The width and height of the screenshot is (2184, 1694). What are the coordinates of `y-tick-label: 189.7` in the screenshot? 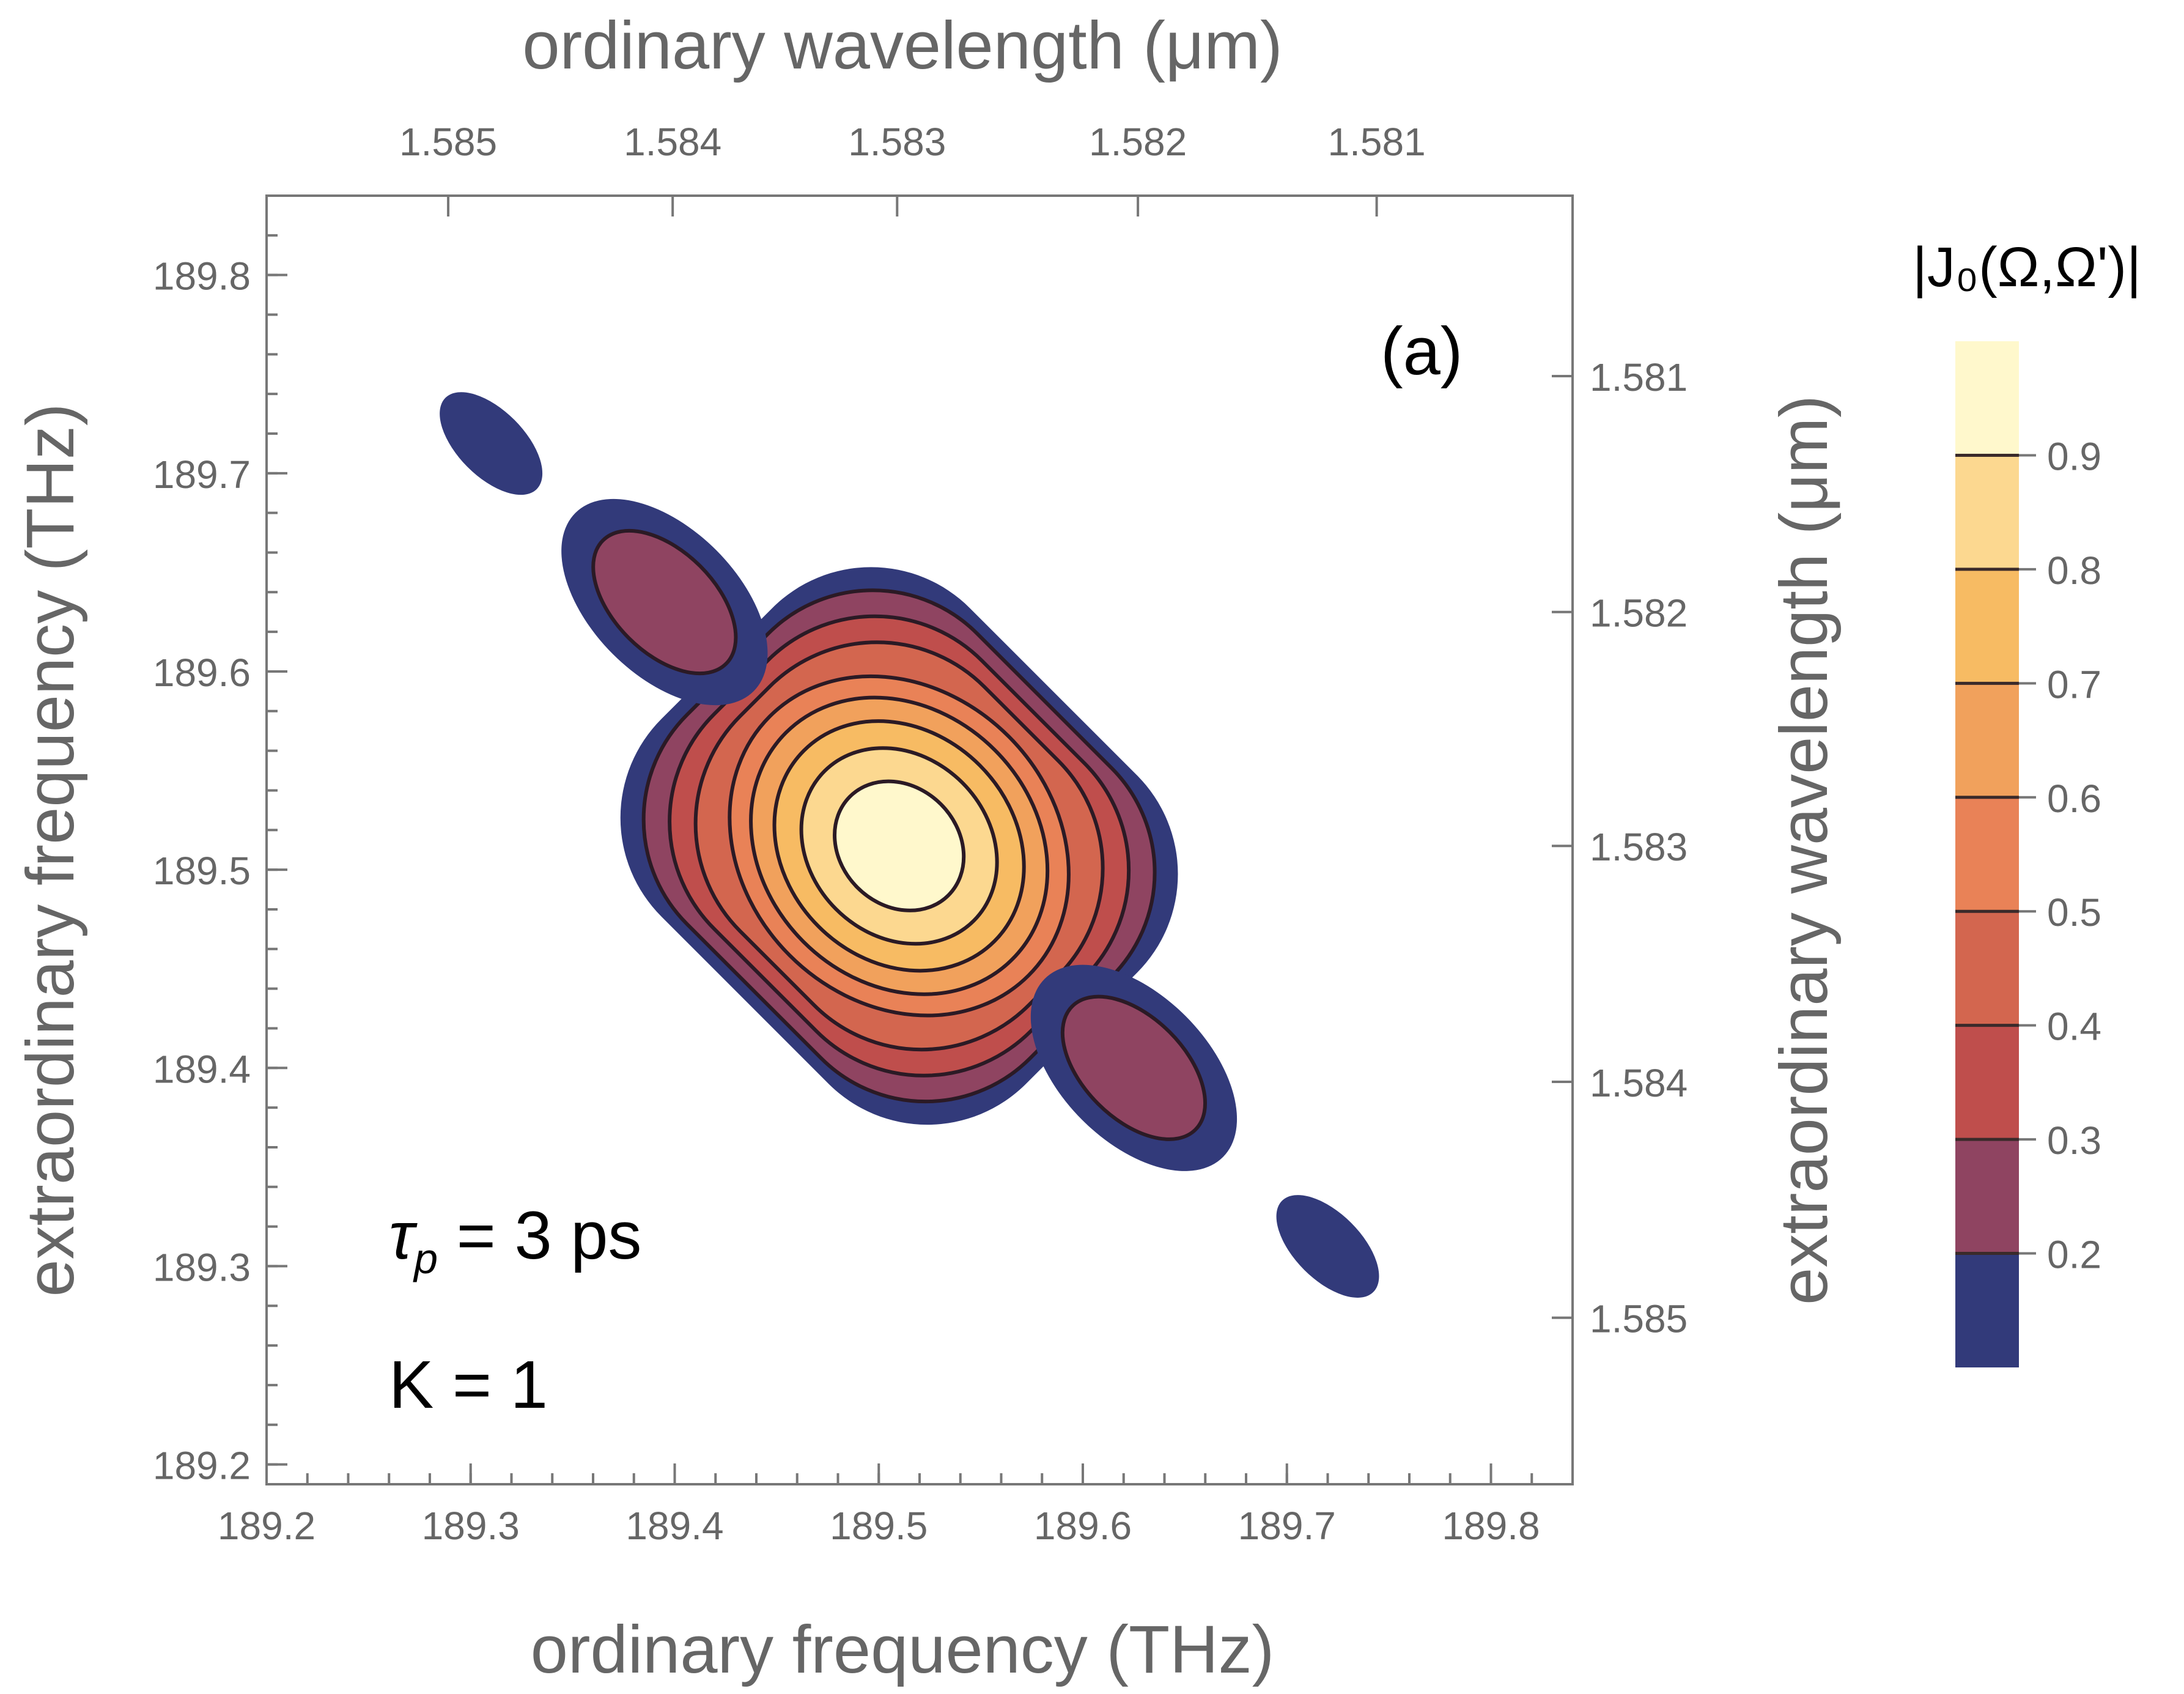 It's located at (202, 475).